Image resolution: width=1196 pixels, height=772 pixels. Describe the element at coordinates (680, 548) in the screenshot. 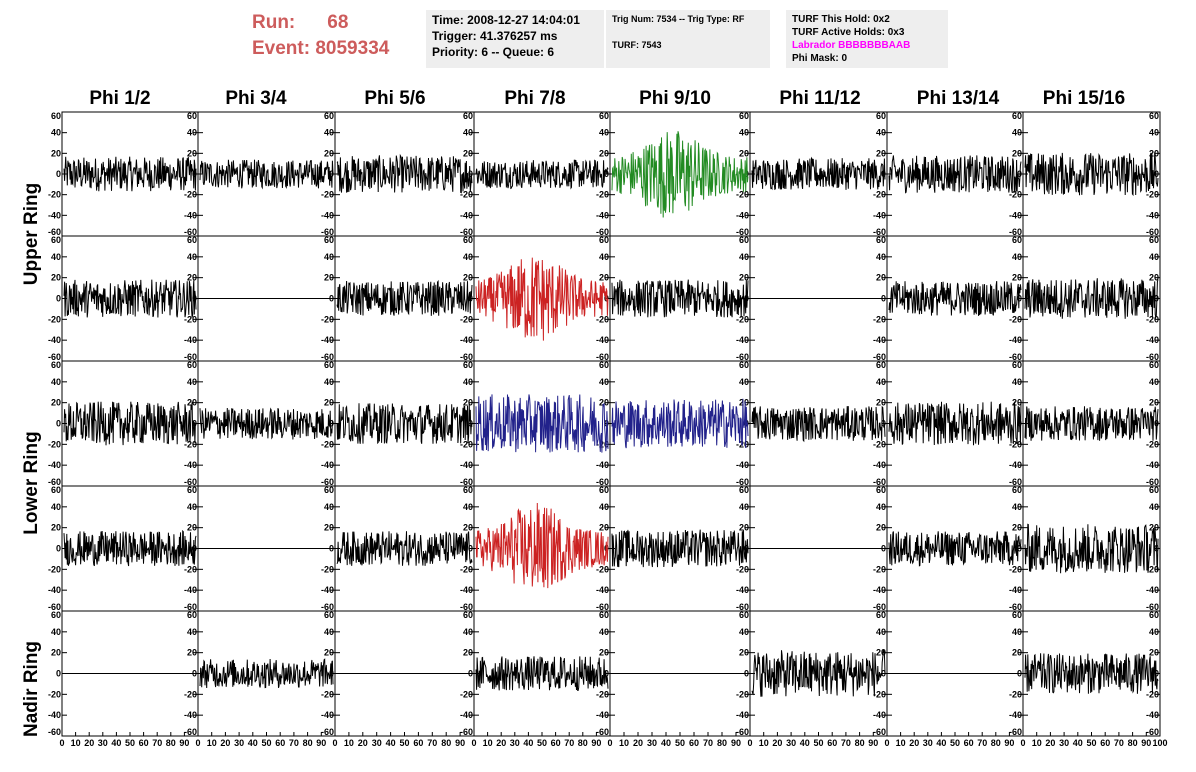

I see `waveform-panel` at that location.